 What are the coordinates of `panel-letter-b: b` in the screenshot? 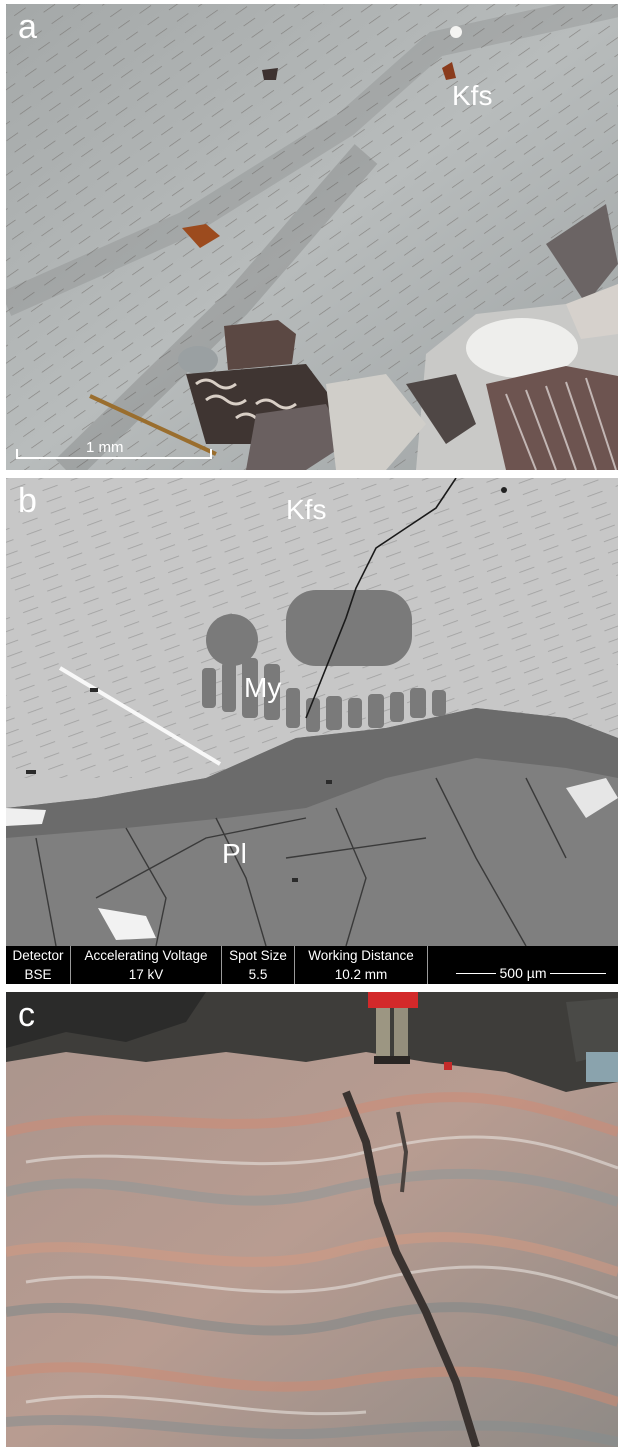 It's located at (27, 501).